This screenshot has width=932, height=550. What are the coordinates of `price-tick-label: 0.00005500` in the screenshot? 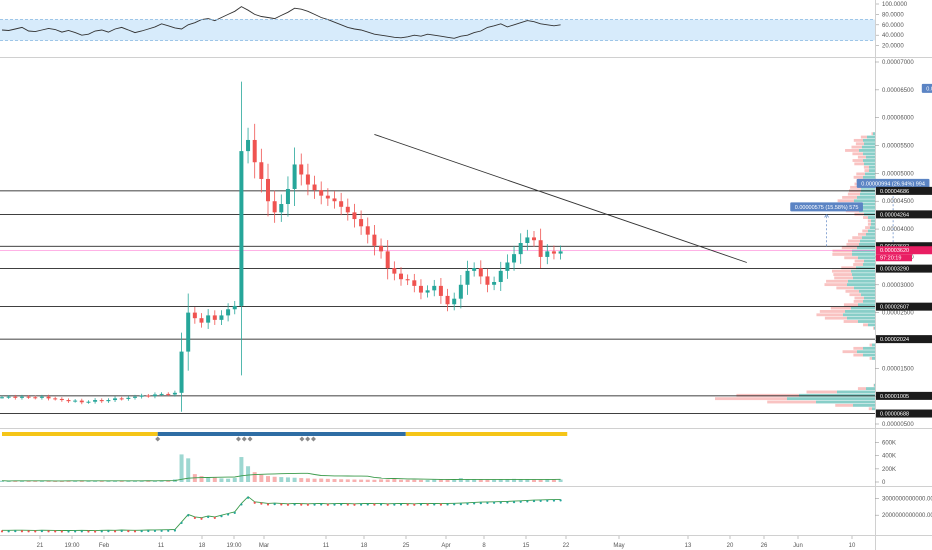 It's located at (898, 147).